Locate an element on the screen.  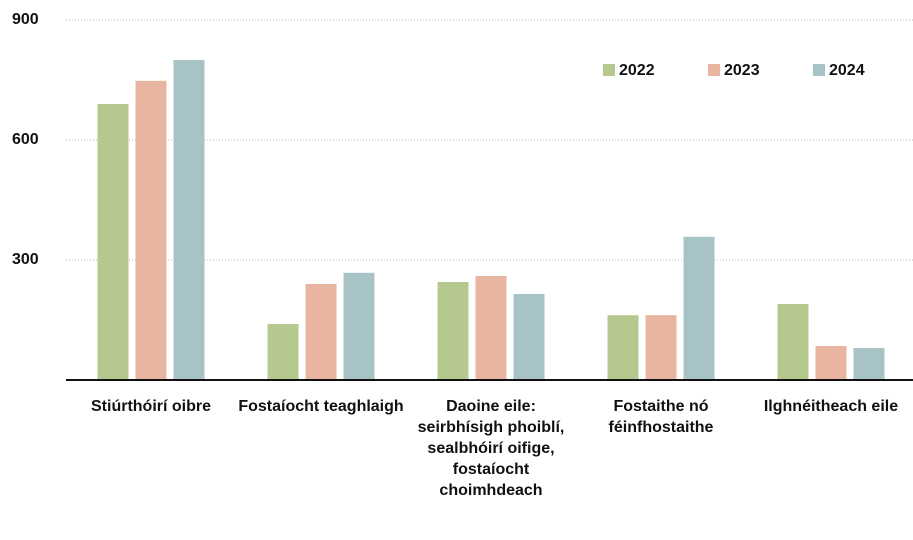
legend-label: 2022 is located at coordinates (637, 70).